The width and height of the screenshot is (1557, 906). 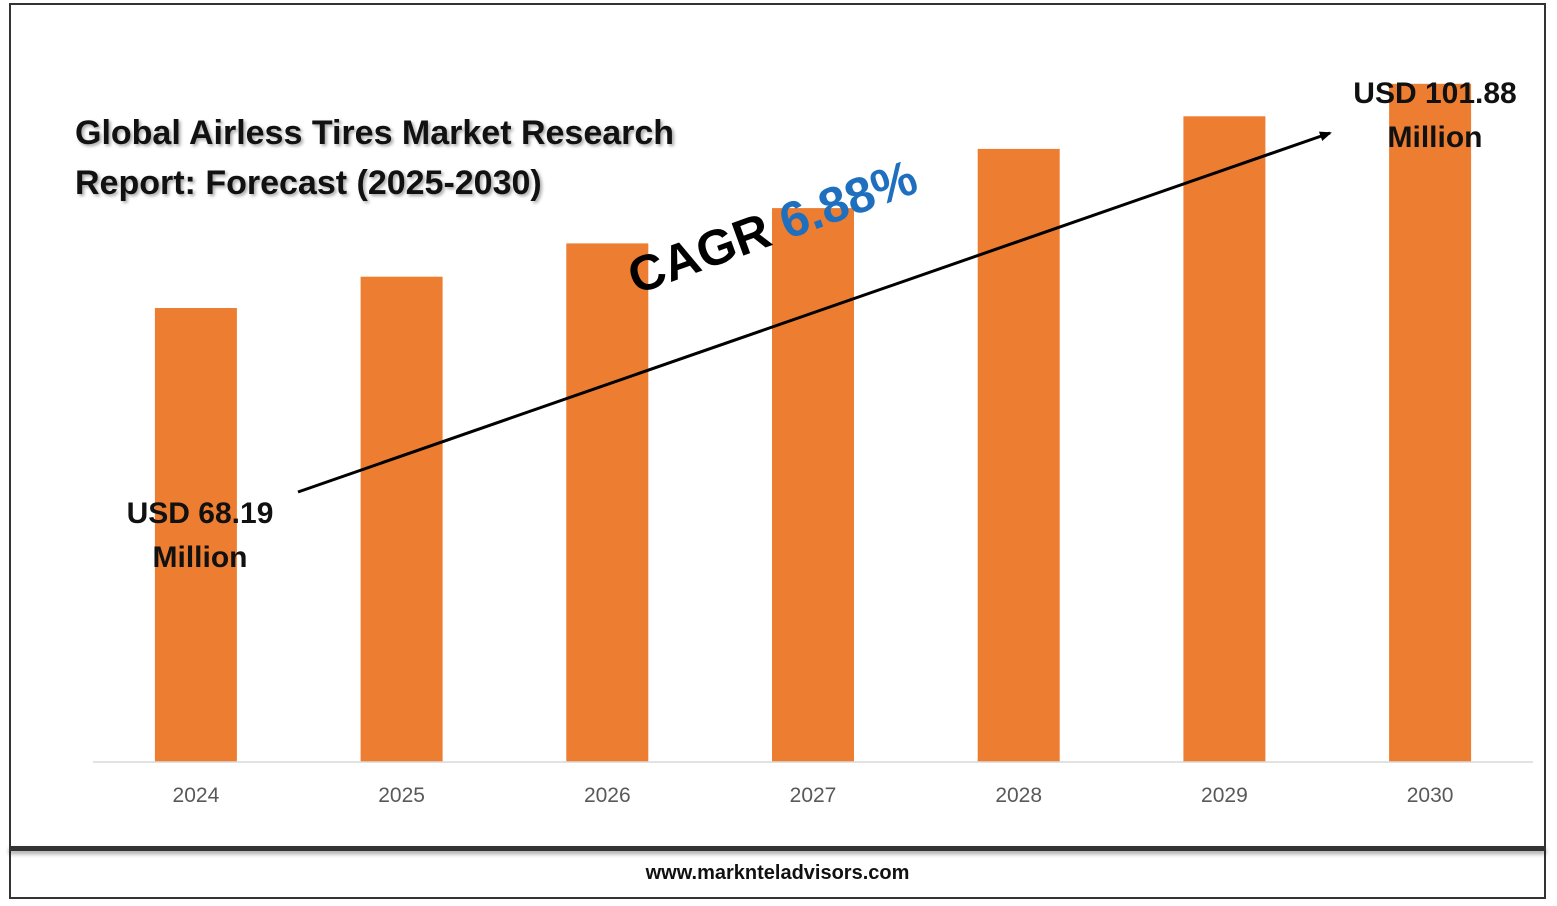 What do you see at coordinates (1430, 423) in the screenshot?
I see `bar-2030` at bounding box center [1430, 423].